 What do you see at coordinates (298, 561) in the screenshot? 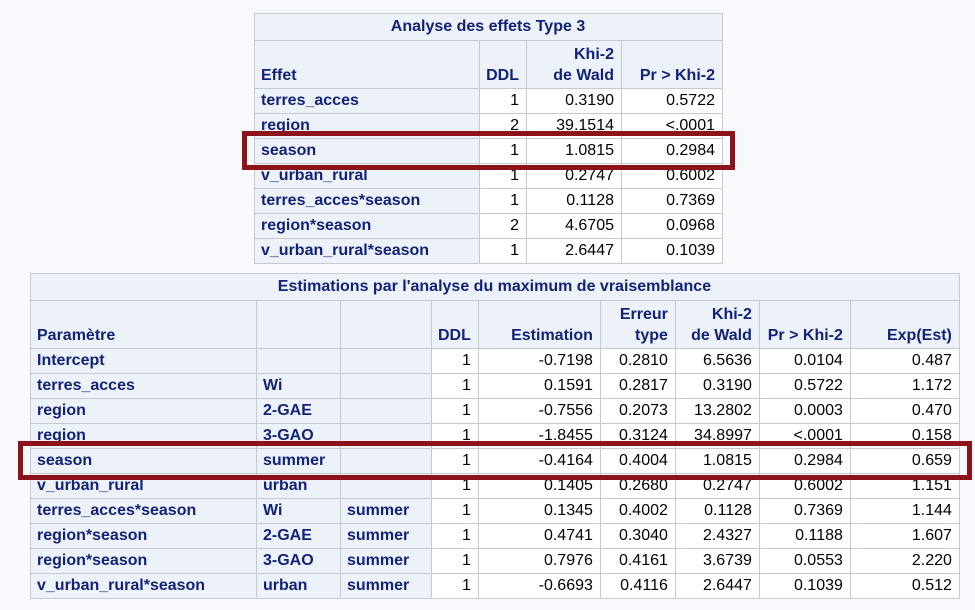
I see `row-label-cell: 3-GAO` at bounding box center [298, 561].